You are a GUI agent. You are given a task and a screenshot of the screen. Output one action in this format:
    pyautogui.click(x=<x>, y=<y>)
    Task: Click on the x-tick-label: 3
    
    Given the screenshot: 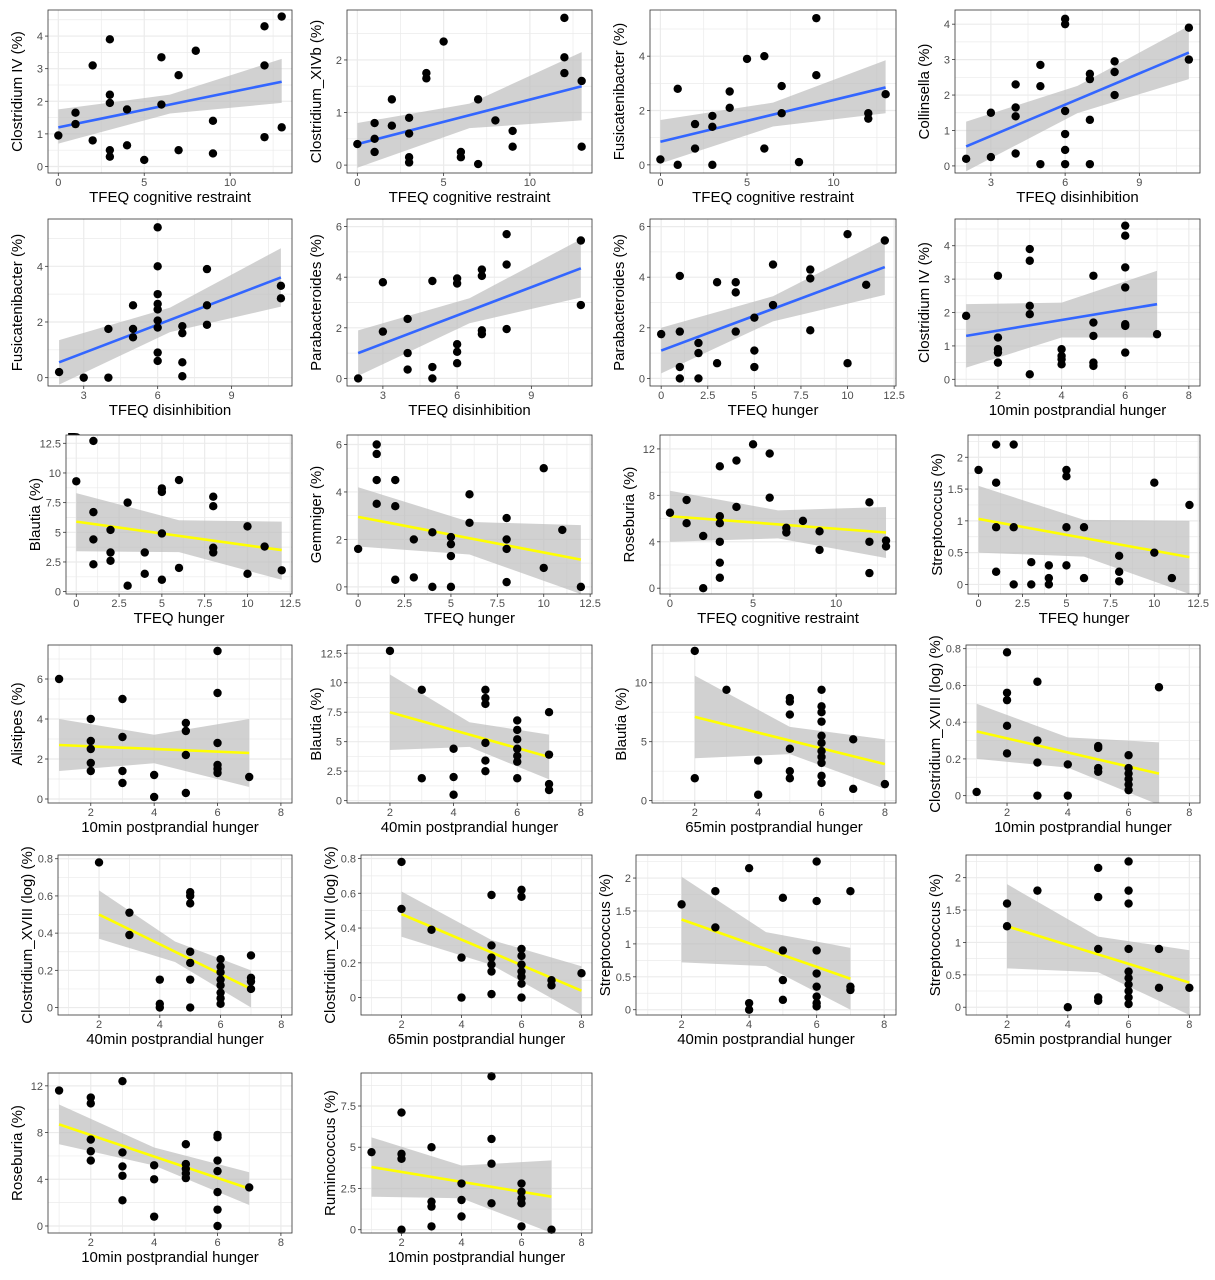 What is the action you would take?
    pyautogui.click(x=383, y=396)
    